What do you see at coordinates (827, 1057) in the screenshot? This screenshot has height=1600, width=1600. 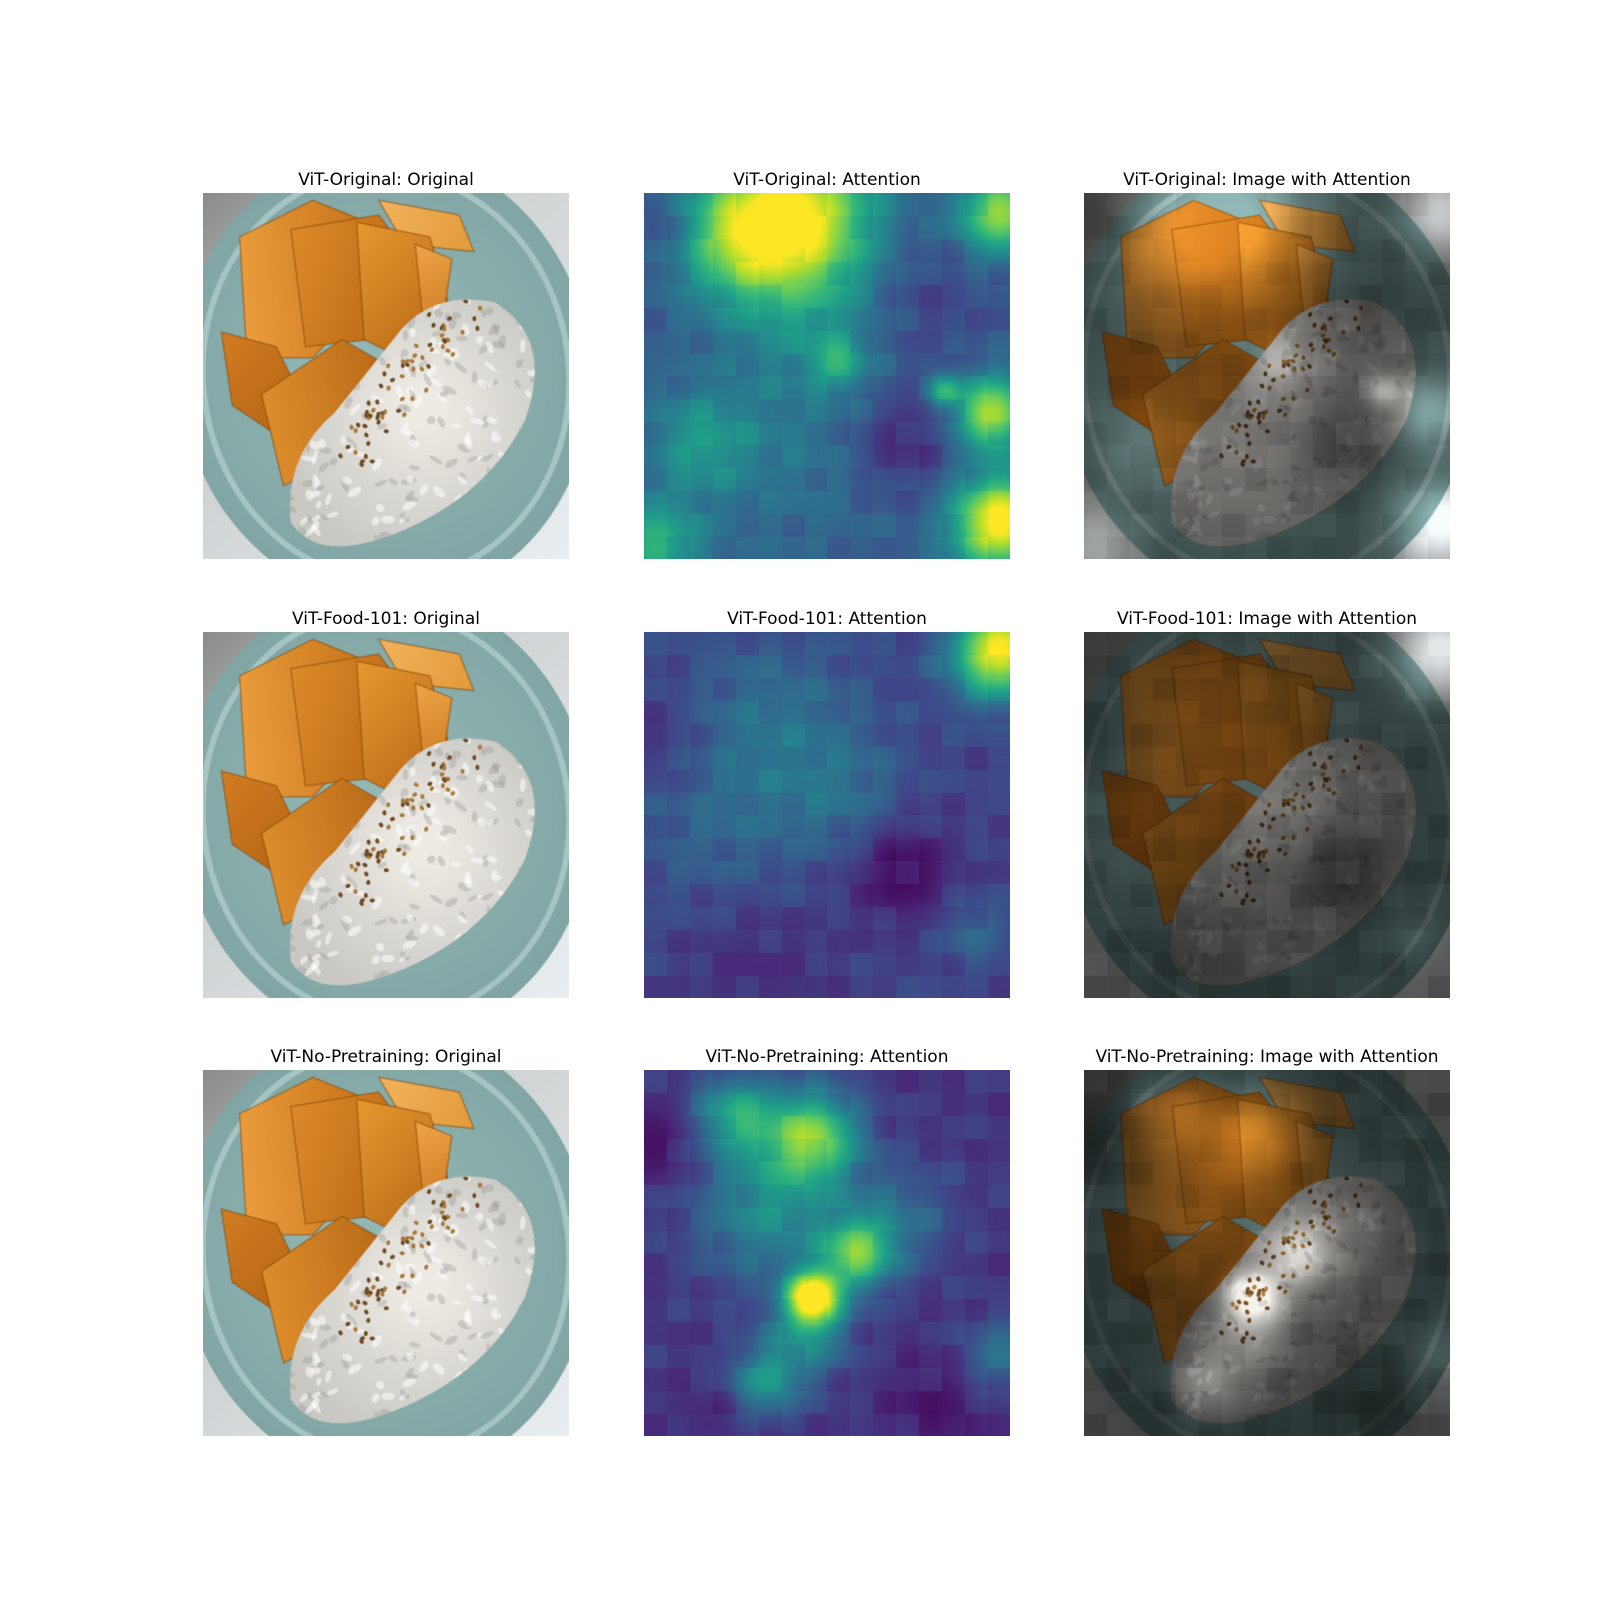 I see `panel-title: ViT-No-Pretraining: Attention` at bounding box center [827, 1057].